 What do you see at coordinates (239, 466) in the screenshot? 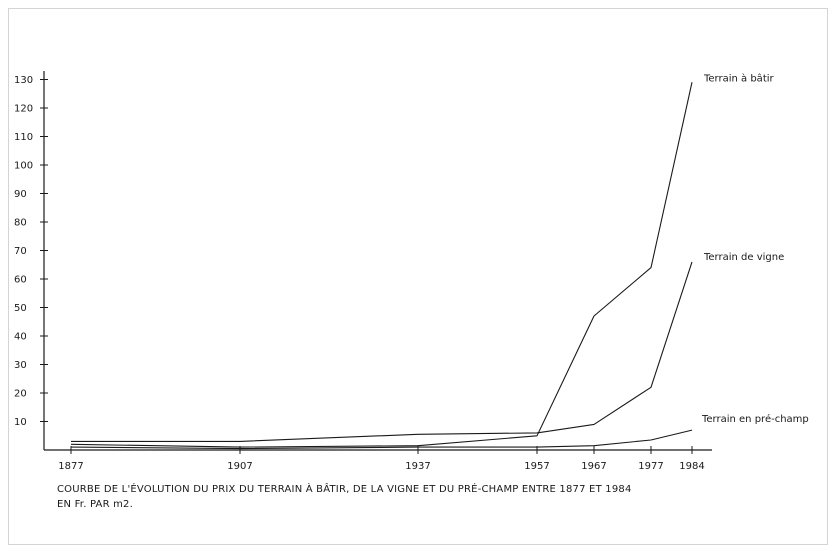
I see `x-tick-label: 1907` at bounding box center [239, 466].